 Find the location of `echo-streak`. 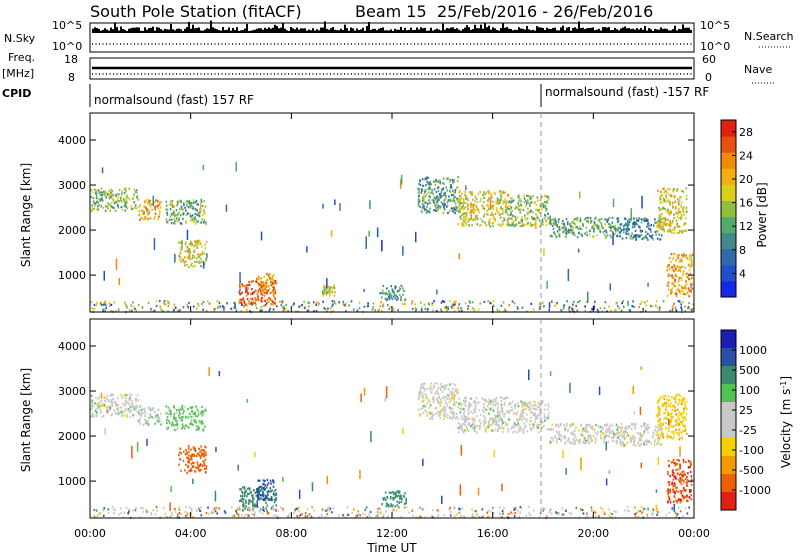

echo-streak is located at coordinates (466, 188).